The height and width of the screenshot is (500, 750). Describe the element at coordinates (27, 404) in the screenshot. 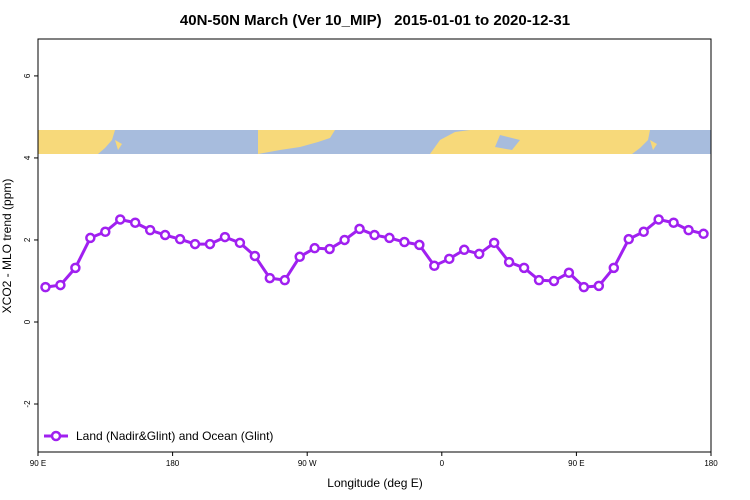

I see `y-tick-label: -2` at that location.